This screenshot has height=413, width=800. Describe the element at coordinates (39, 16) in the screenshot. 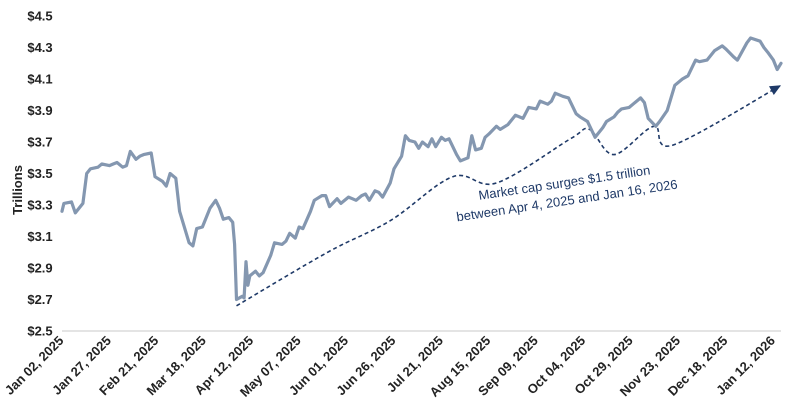

I see `y-tick-label: $4.5` at that location.